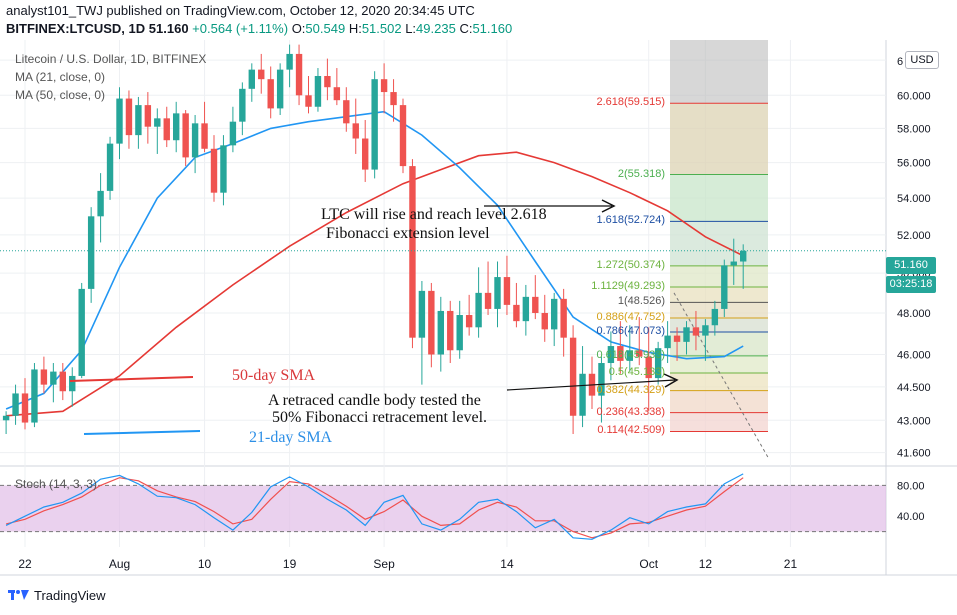  Describe the element at coordinates (608, 206) in the screenshot. I see `ltc-arrow-head` at that location.